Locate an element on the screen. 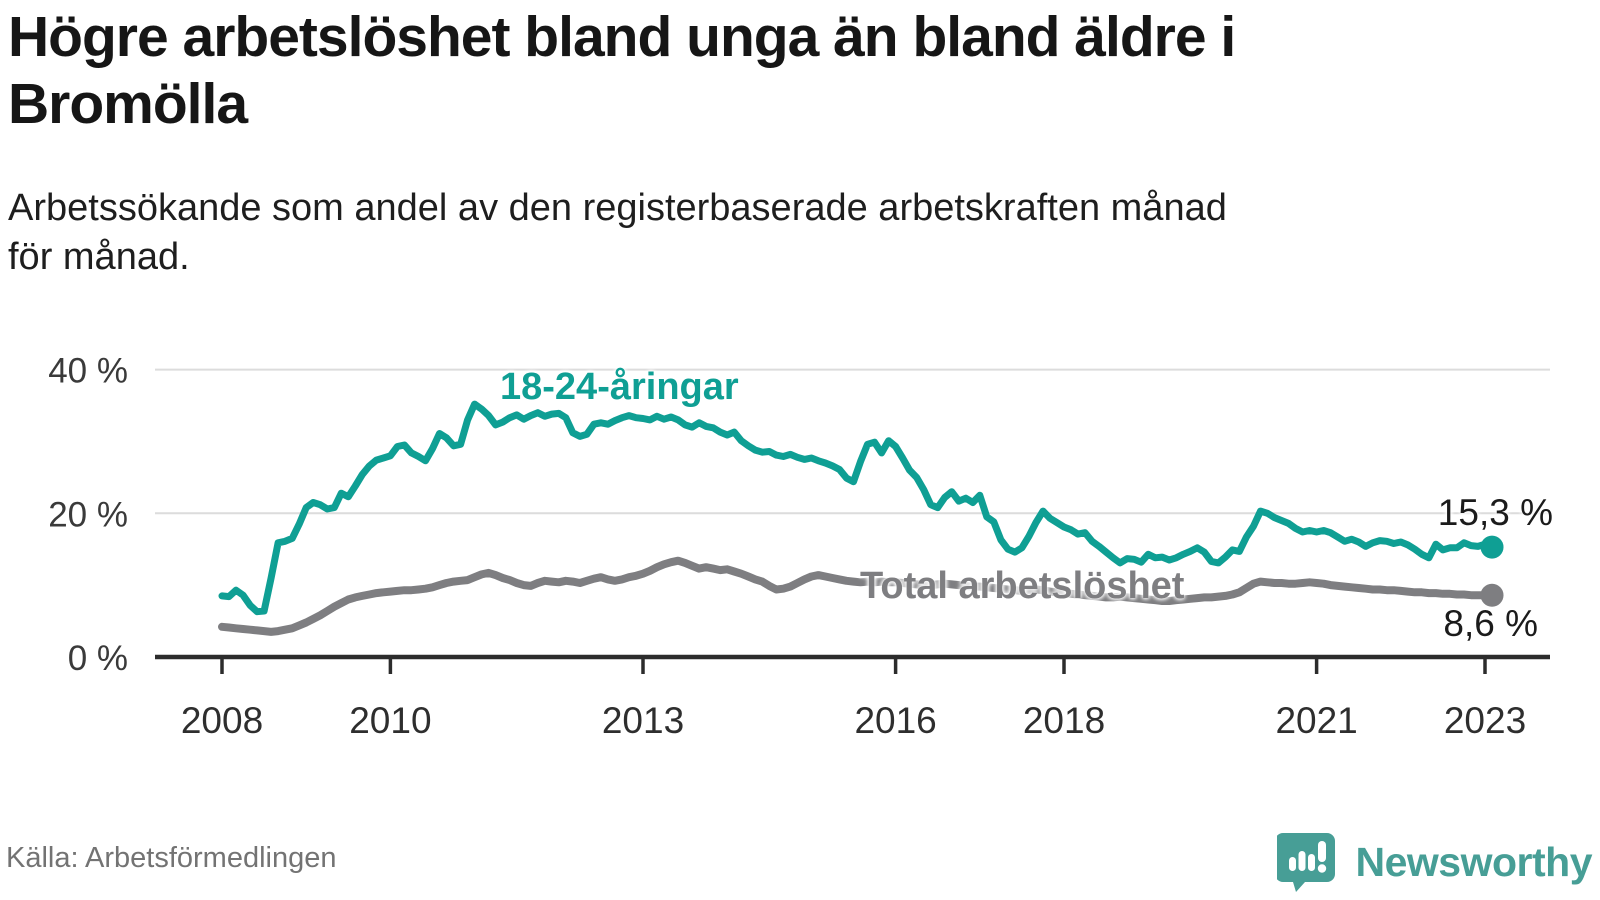  x-tick-label-2013: 2013 is located at coordinates (643, 720).